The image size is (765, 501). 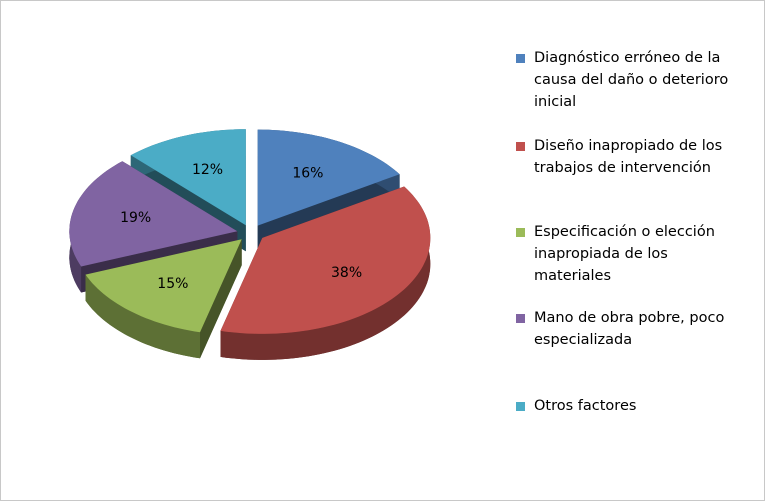 What do you see at coordinates (307, 173) in the screenshot?
I see `data-label: 16%` at bounding box center [307, 173].